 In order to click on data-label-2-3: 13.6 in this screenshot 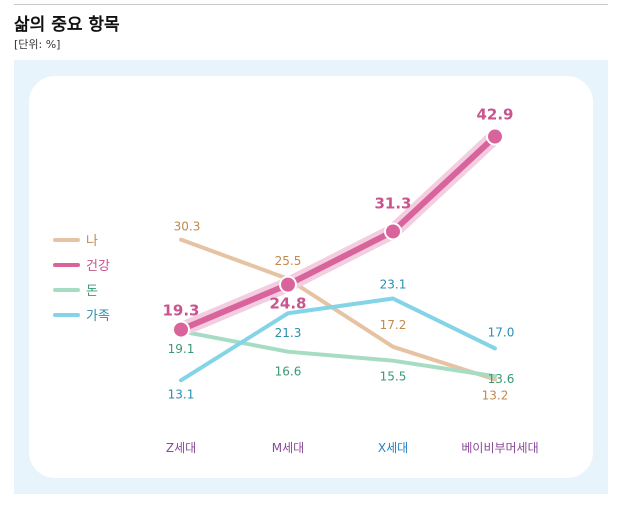, I will do `click(501, 379)`.